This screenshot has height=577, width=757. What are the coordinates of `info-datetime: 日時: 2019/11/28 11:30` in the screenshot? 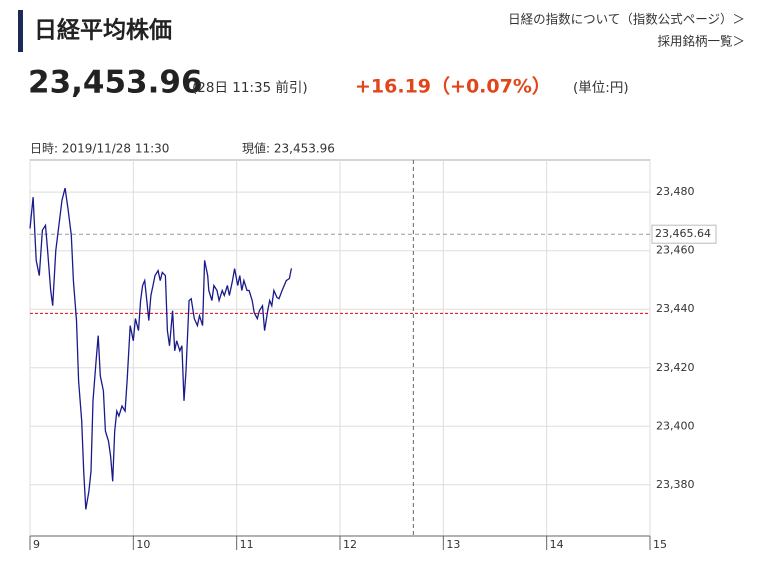 It's located at (99, 149).